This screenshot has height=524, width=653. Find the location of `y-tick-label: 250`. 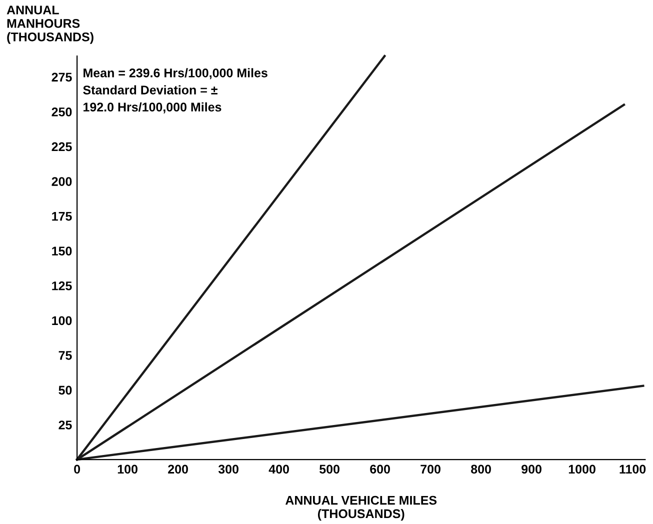

y-tick-label: 250 is located at coordinates (62, 112).